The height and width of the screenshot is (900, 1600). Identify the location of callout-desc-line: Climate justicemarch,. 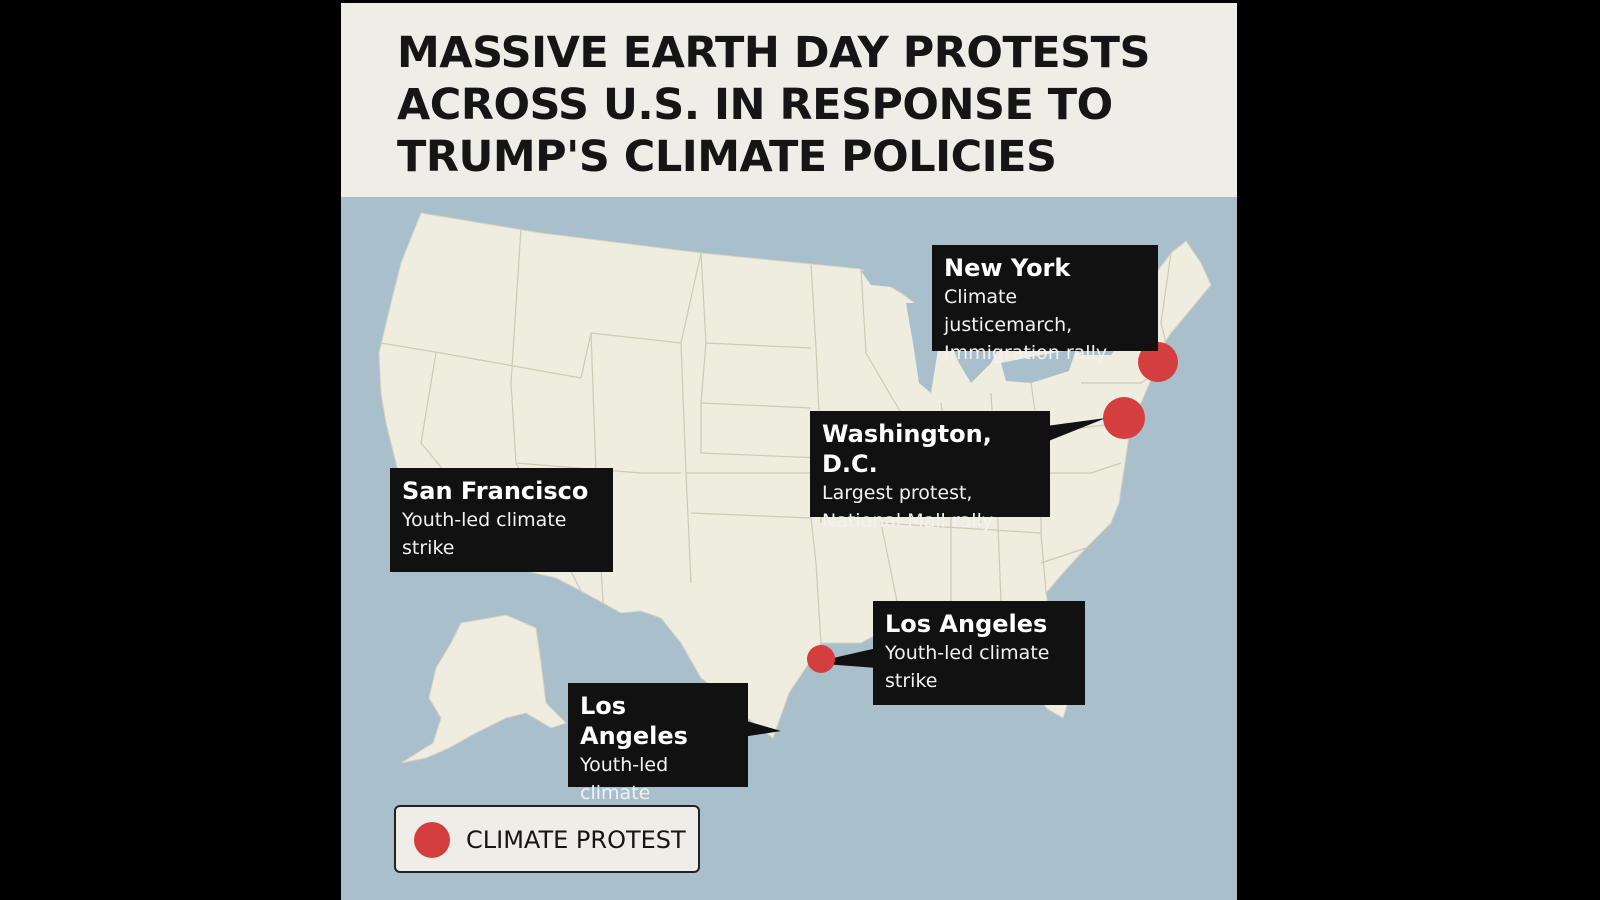
(1008, 311).